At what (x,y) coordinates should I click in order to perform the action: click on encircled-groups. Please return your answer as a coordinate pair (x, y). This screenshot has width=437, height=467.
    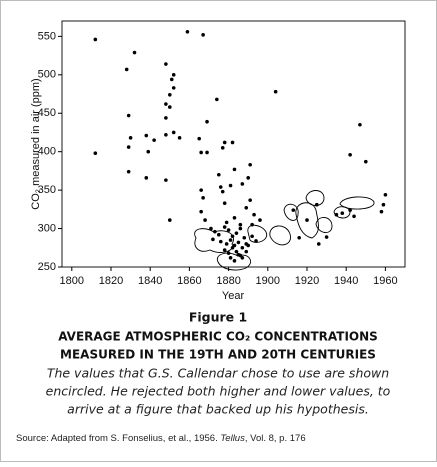
    Looking at the image, I should click on (284, 230).